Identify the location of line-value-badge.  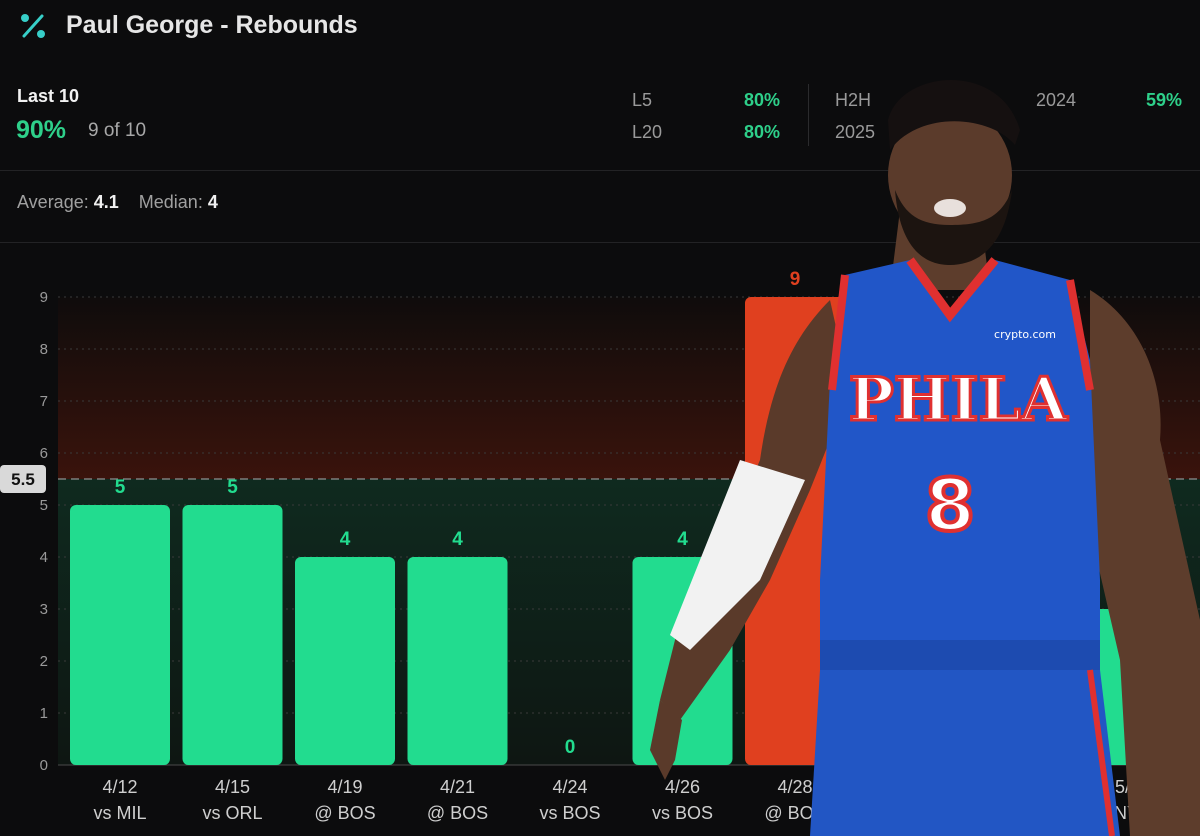
(23, 479).